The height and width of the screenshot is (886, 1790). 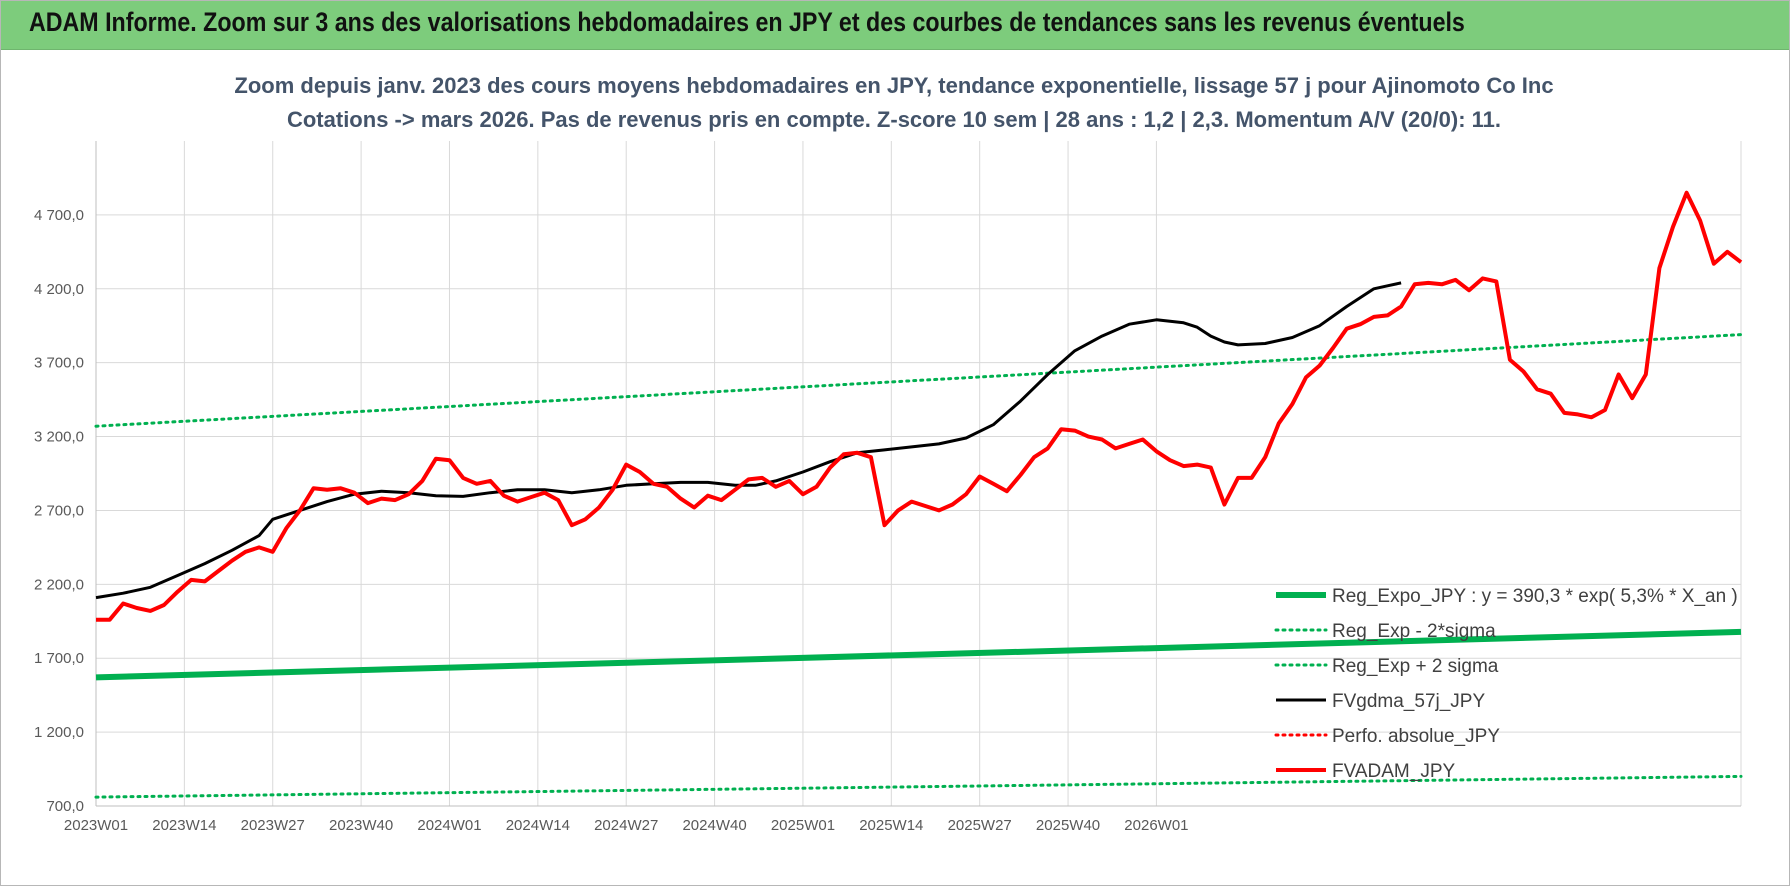 I want to click on y-tick-label: 4 700,0, so click(x=59, y=215).